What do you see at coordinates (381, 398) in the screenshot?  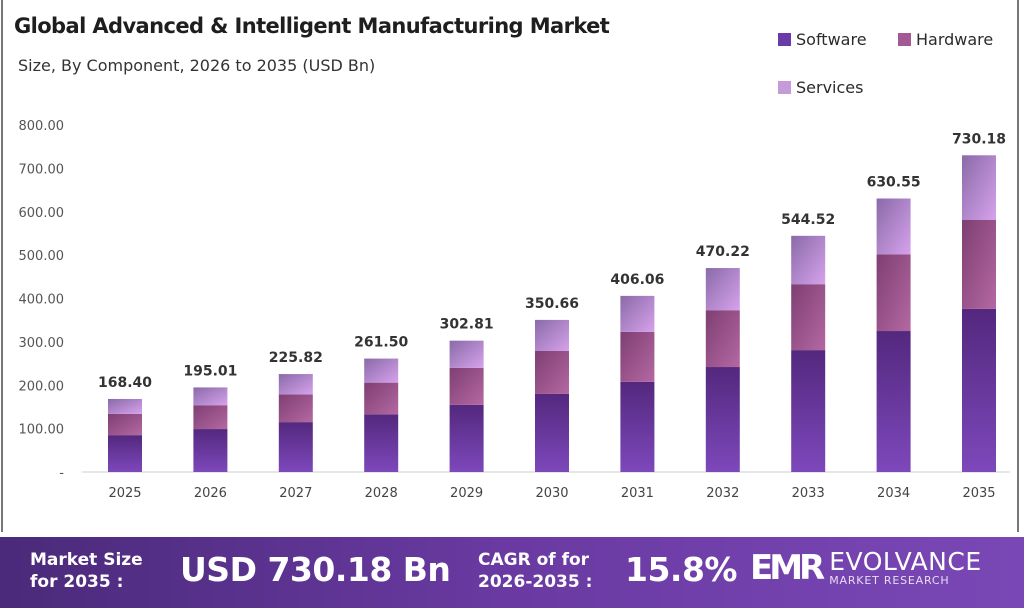 I see `bar-hardware-2028` at bounding box center [381, 398].